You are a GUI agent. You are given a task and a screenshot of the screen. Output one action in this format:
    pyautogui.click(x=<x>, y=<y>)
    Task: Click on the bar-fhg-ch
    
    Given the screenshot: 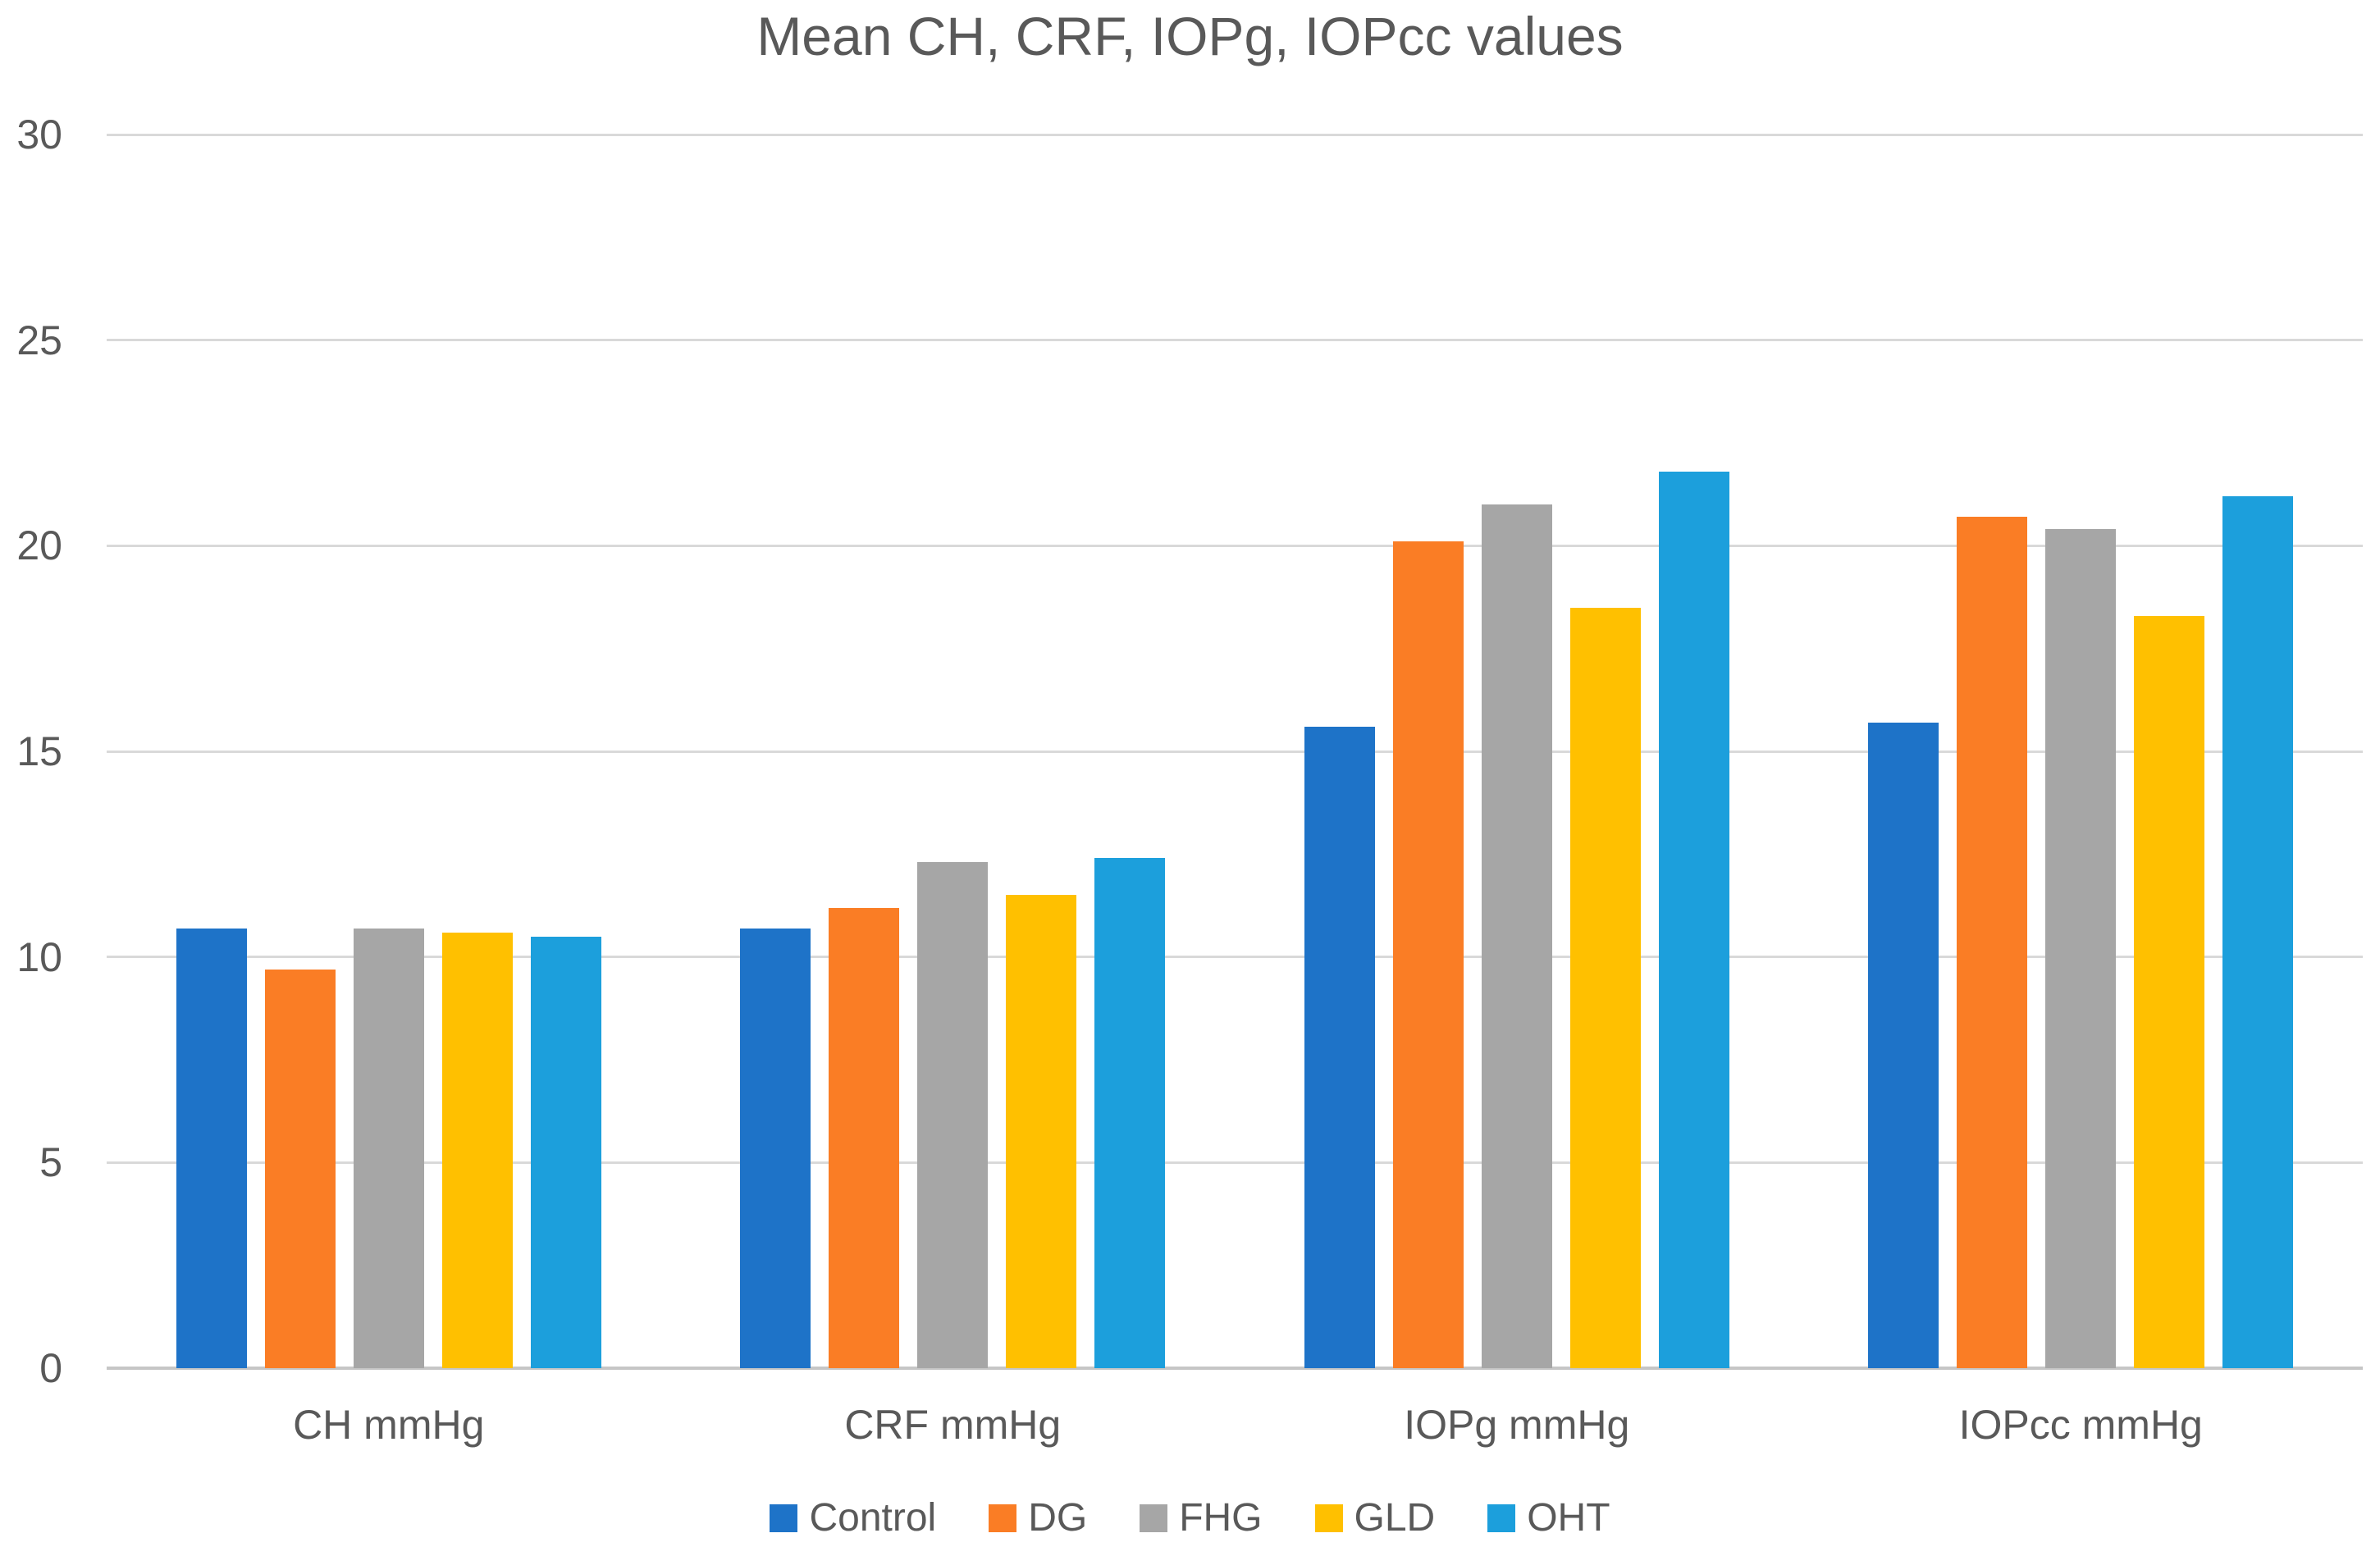 What is the action you would take?
    pyautogui.click(x=388, y=1148)
    